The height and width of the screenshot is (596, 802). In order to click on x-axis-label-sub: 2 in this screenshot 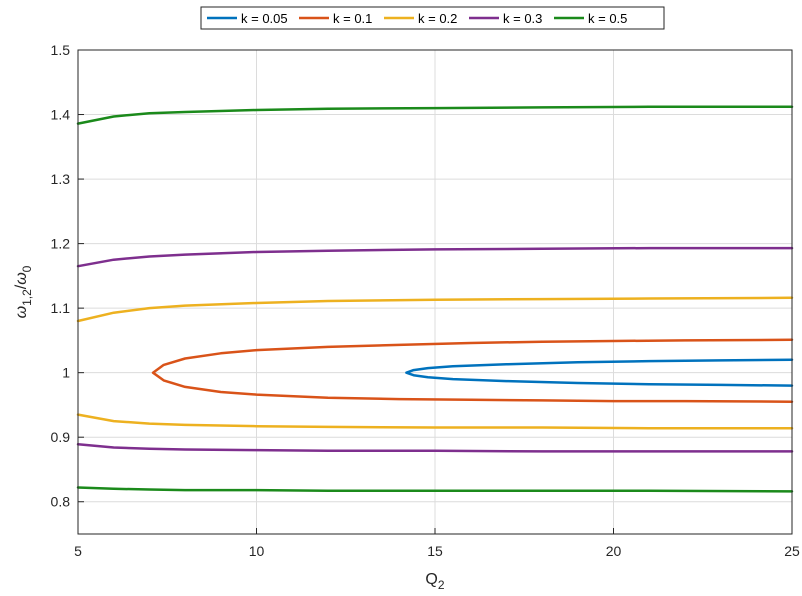, I will do `click(441, 585)`.